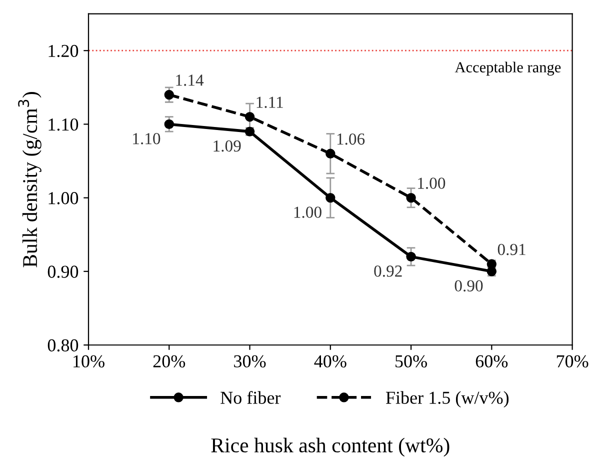  I want to click on y-tick-label: 1.00, so click(63, 198).